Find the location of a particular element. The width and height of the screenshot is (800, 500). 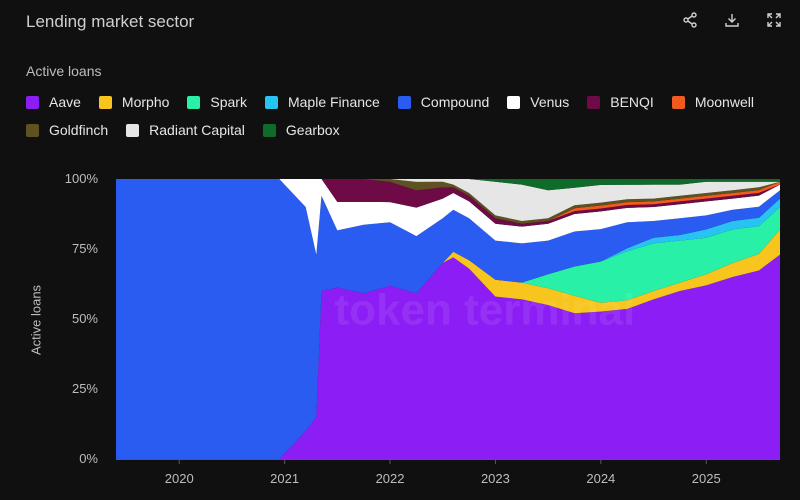

area-venus is located at coordinates (448, 217).